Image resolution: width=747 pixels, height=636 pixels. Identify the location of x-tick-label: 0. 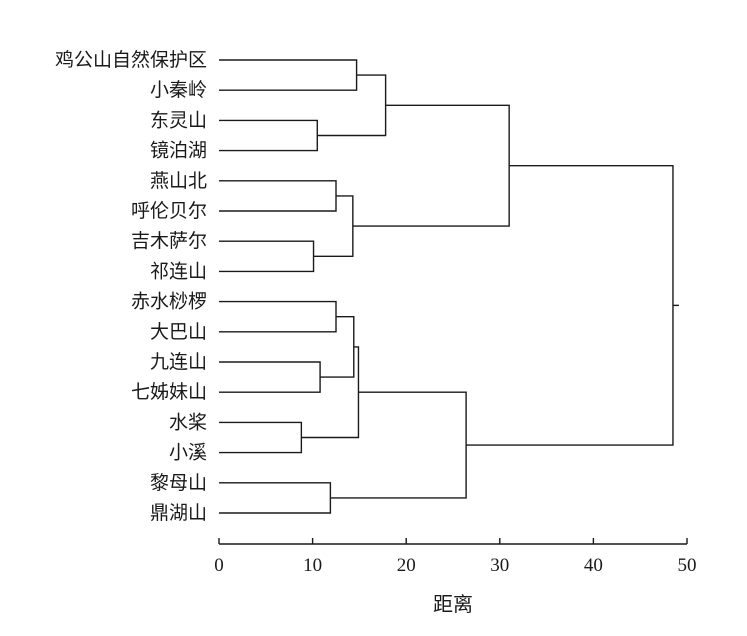
(219, 565).